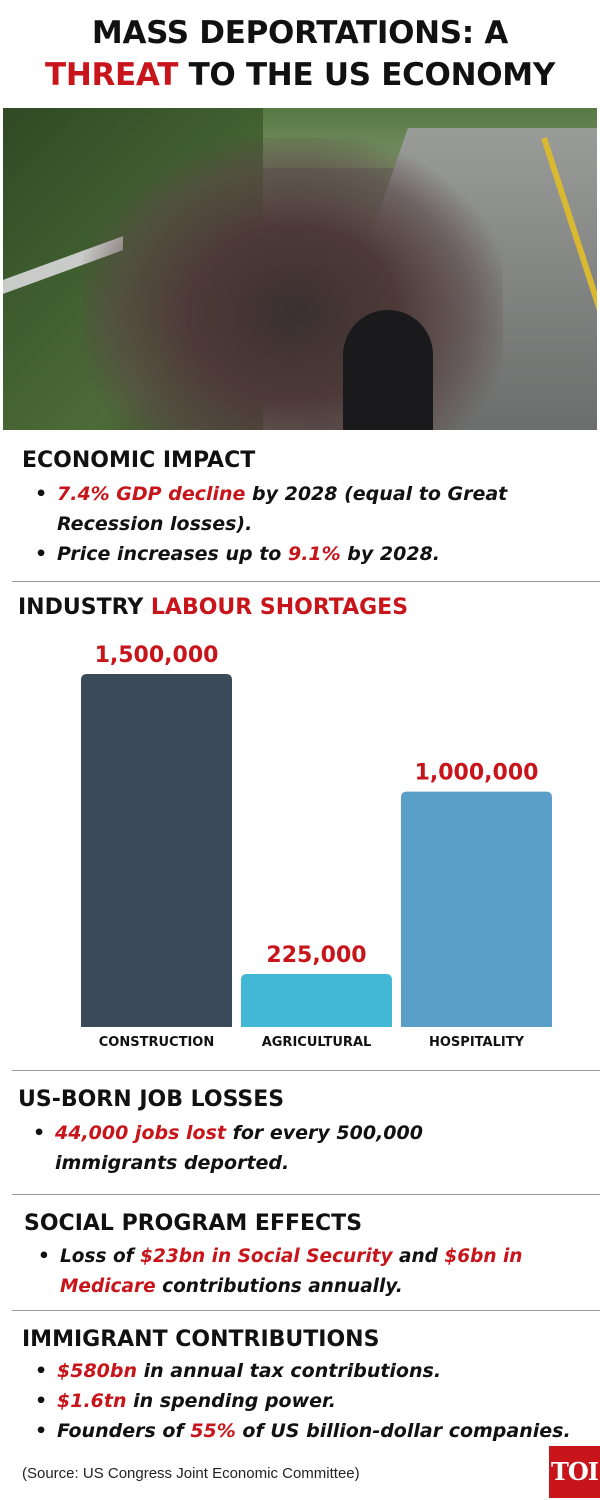 This screenshot has height=1500, width=600. Describe the element at coordinates (574, 1472) in the screenshot. I see `toi-logo: TOI` at that location.